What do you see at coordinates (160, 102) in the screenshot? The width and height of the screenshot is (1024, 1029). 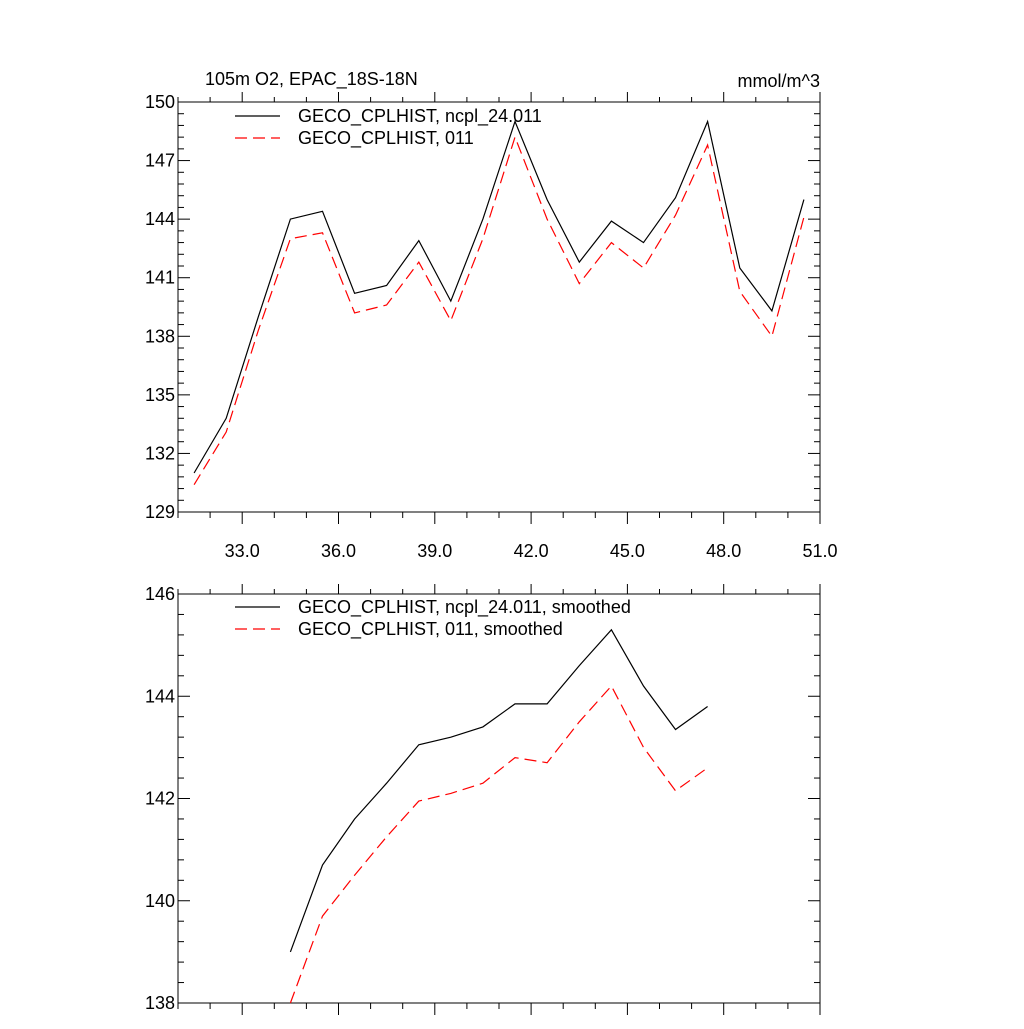 I see `y-tick-label: 150` at bounding box center [160, 102].